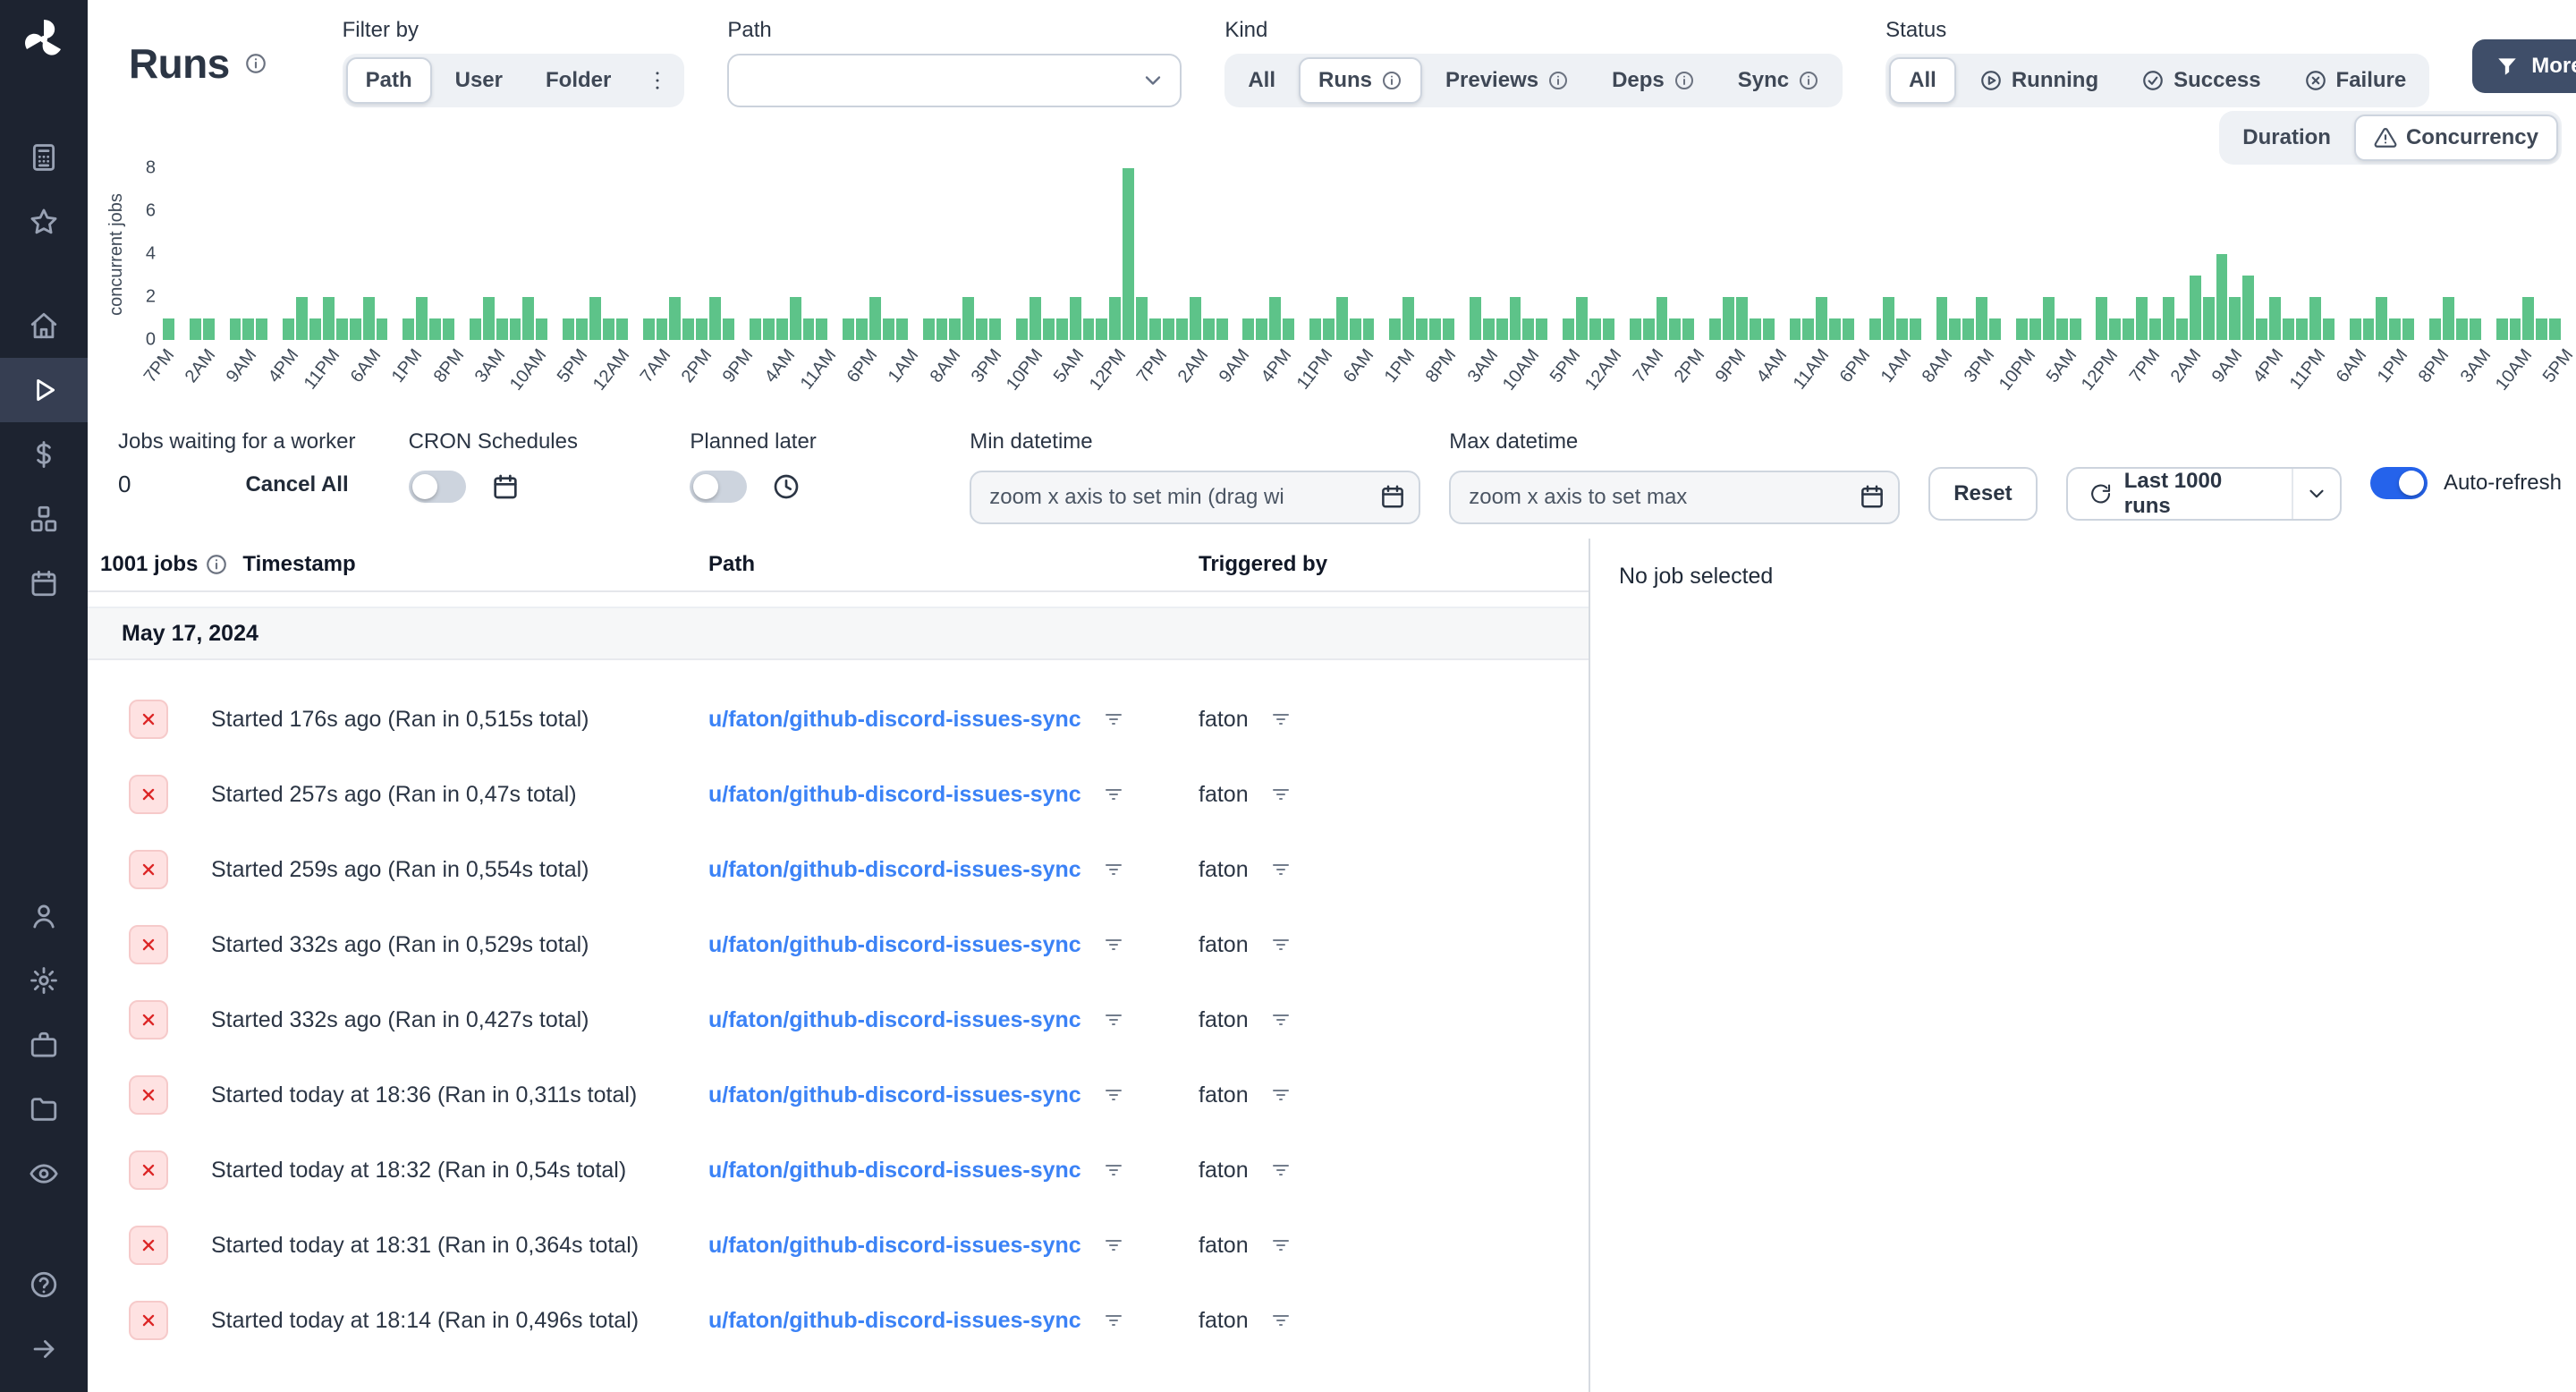 This screenshot has width=2576, height=1392. I want to click on reset-button: Reset, so click(1983, 494).